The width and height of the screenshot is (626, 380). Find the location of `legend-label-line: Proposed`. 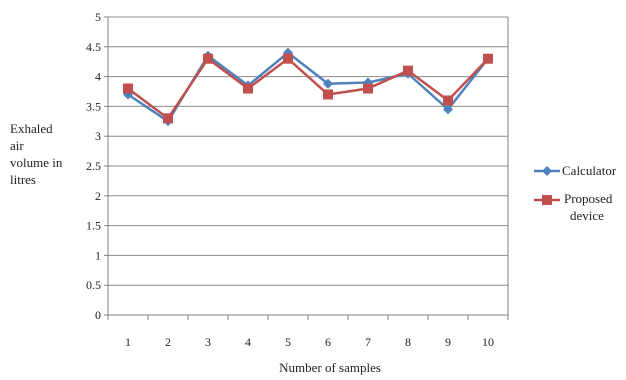

legend-label-line: Proposed is located at coordinates (588, 198).